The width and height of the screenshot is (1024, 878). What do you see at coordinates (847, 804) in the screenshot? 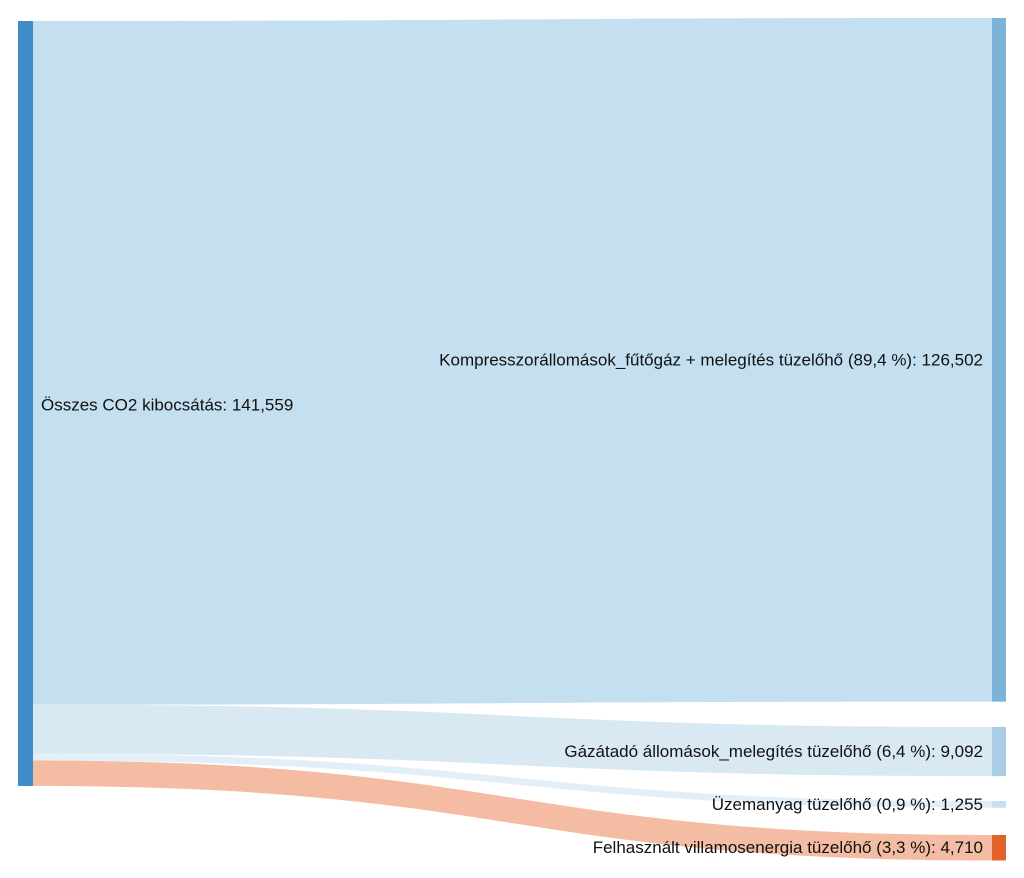
I see `target-node-label-uzemanyag: Üzemanyag tüzelőhő (0,9 %): 1,255` at bounding box center [847, 804].